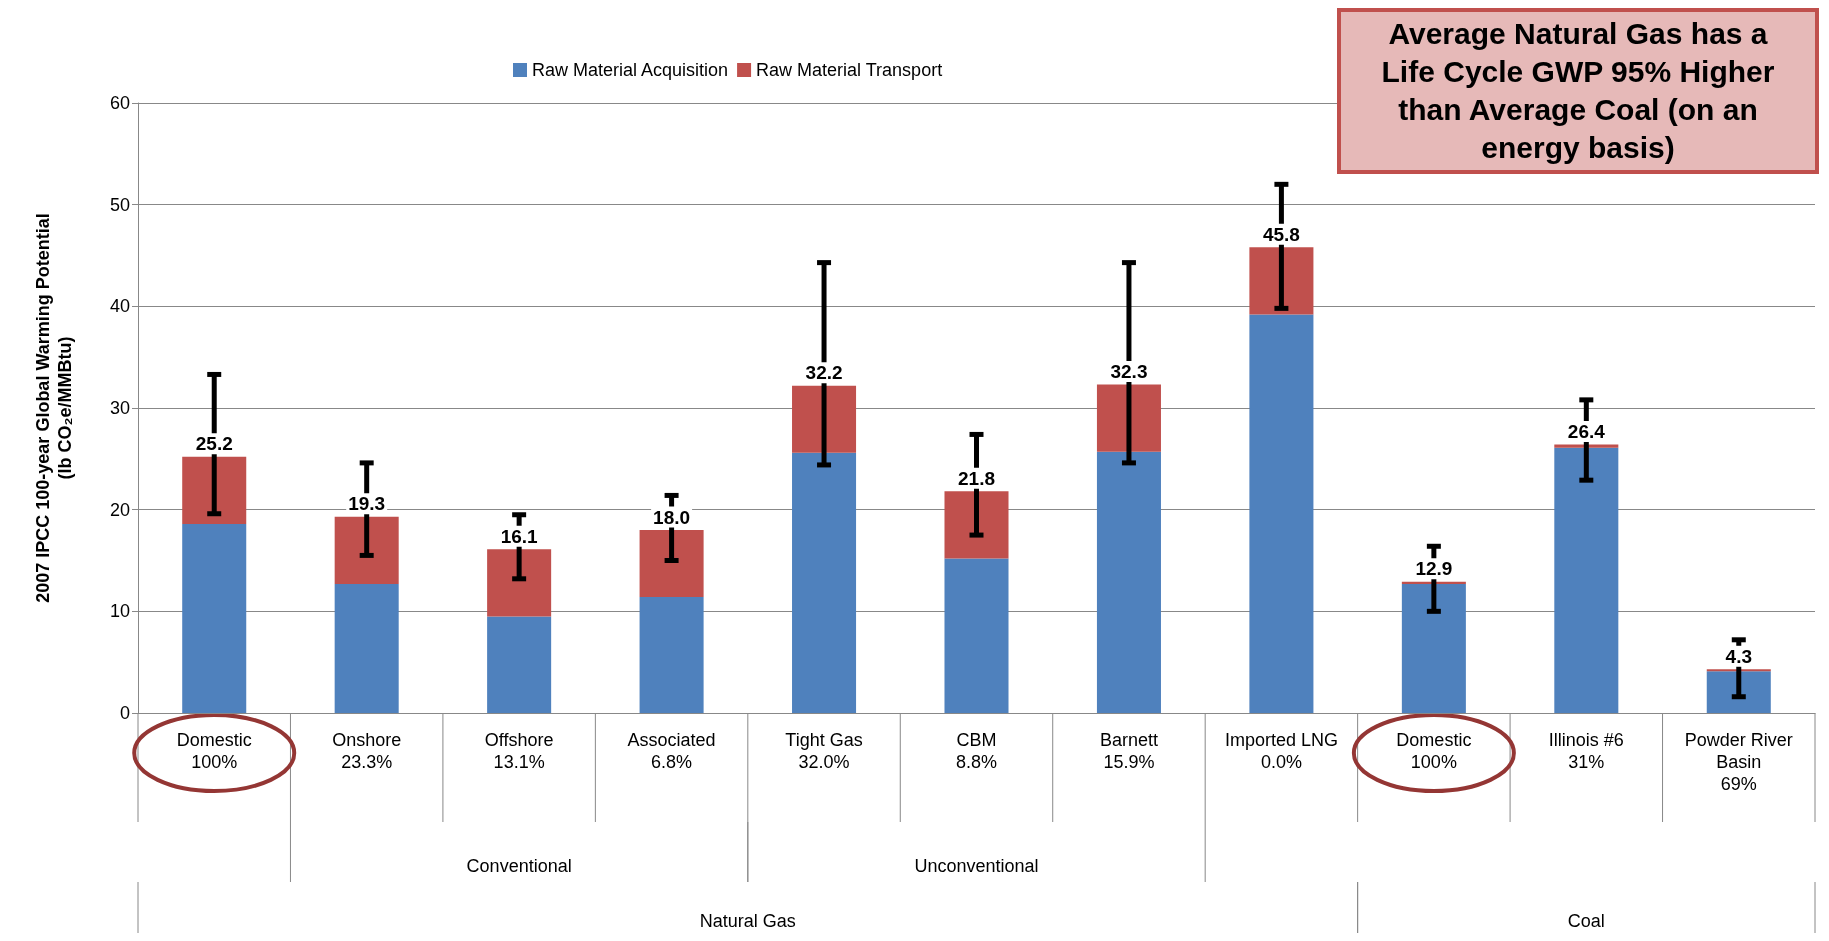  I want to click on y-tick-label: 0, so click(124, 713).